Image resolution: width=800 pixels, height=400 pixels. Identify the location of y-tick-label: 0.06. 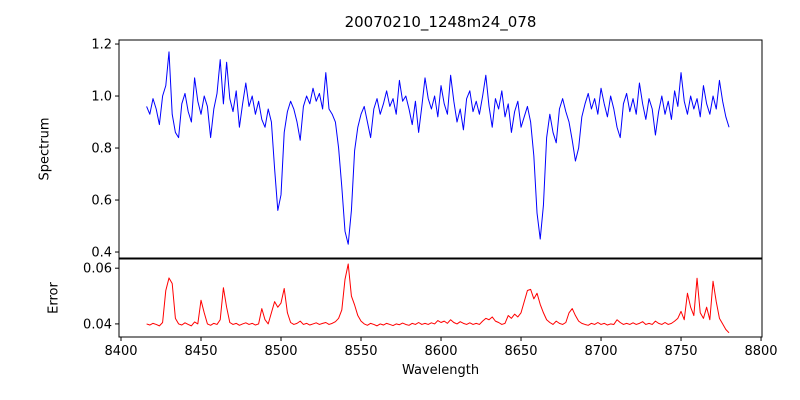
(97, 269).